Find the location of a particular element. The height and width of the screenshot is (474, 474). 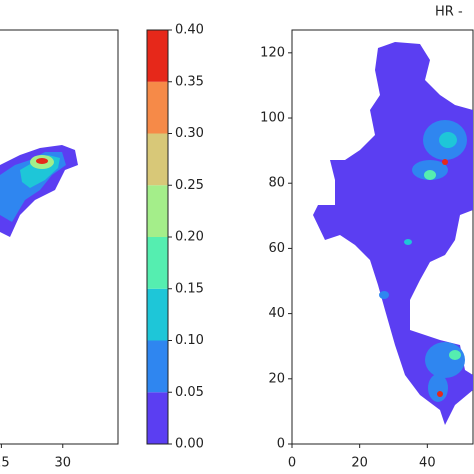

colorbar-tick-label: 0.25 is located at coordinates (189, 185).